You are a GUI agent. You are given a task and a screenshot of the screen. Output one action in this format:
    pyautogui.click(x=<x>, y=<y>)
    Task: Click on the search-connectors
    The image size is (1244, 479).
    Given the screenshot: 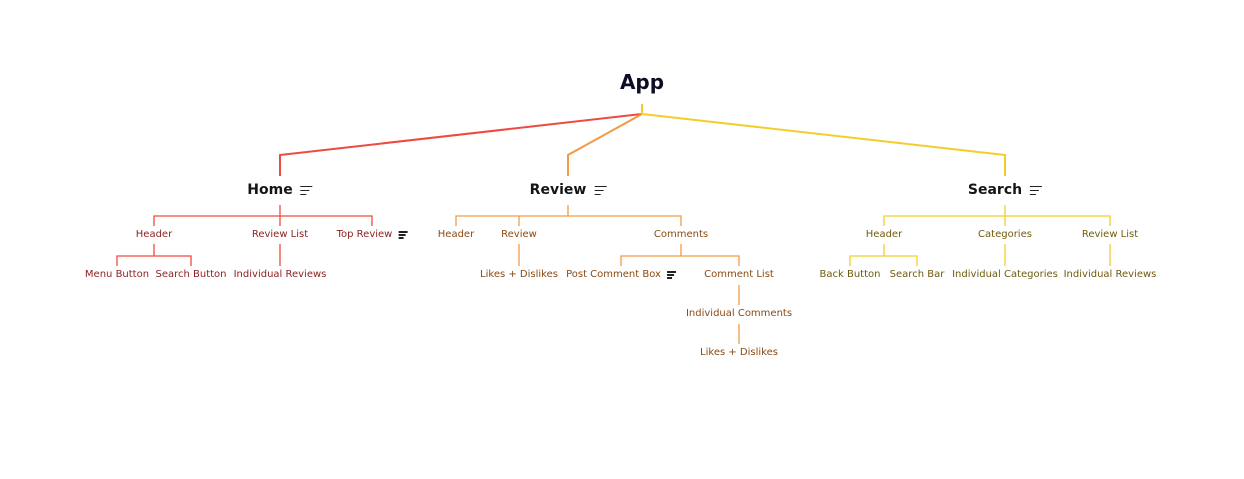 What is the action you would take?
    pyautogui.click(x=980, y=235)
    